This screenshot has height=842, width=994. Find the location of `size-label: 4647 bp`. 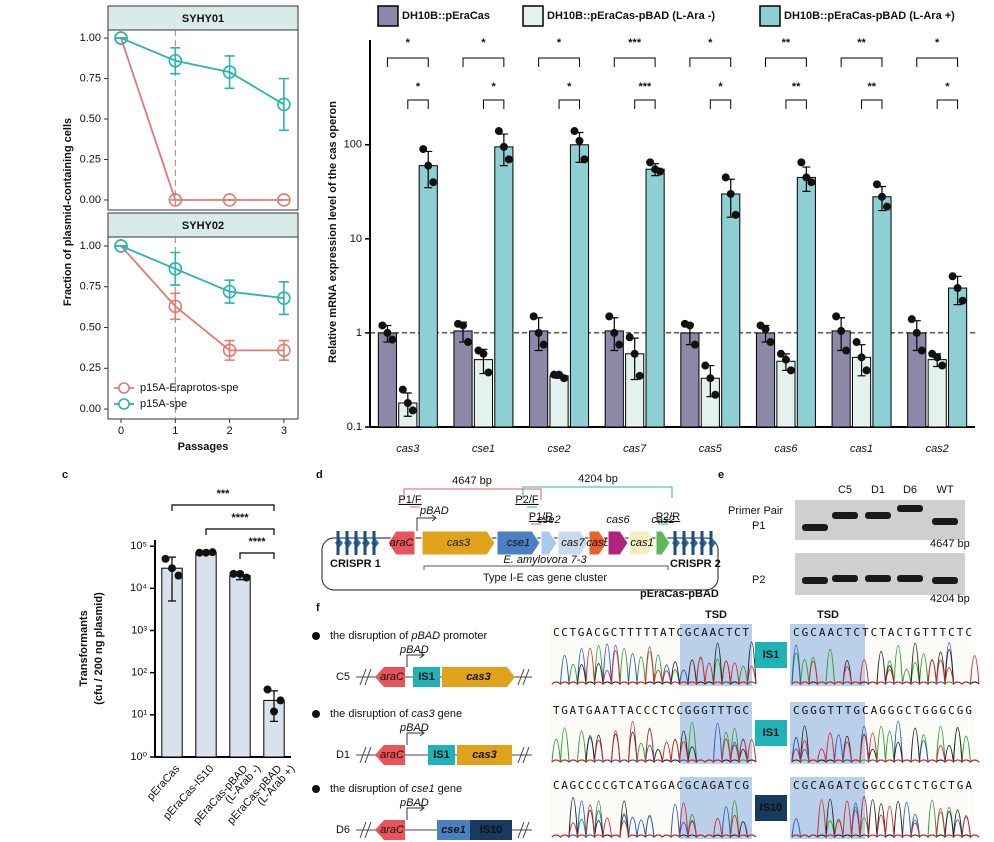

size-label: 4647 bp is located at coordinates (950, 544).